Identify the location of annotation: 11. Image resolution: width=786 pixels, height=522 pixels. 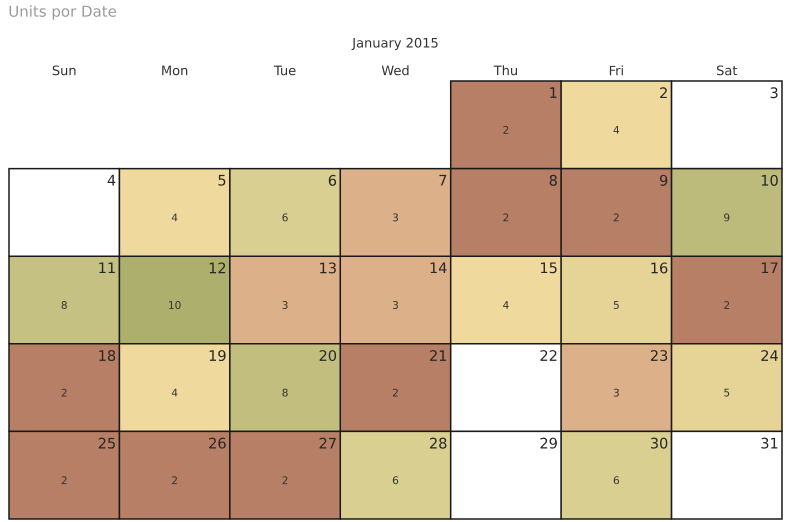
(107, 268).